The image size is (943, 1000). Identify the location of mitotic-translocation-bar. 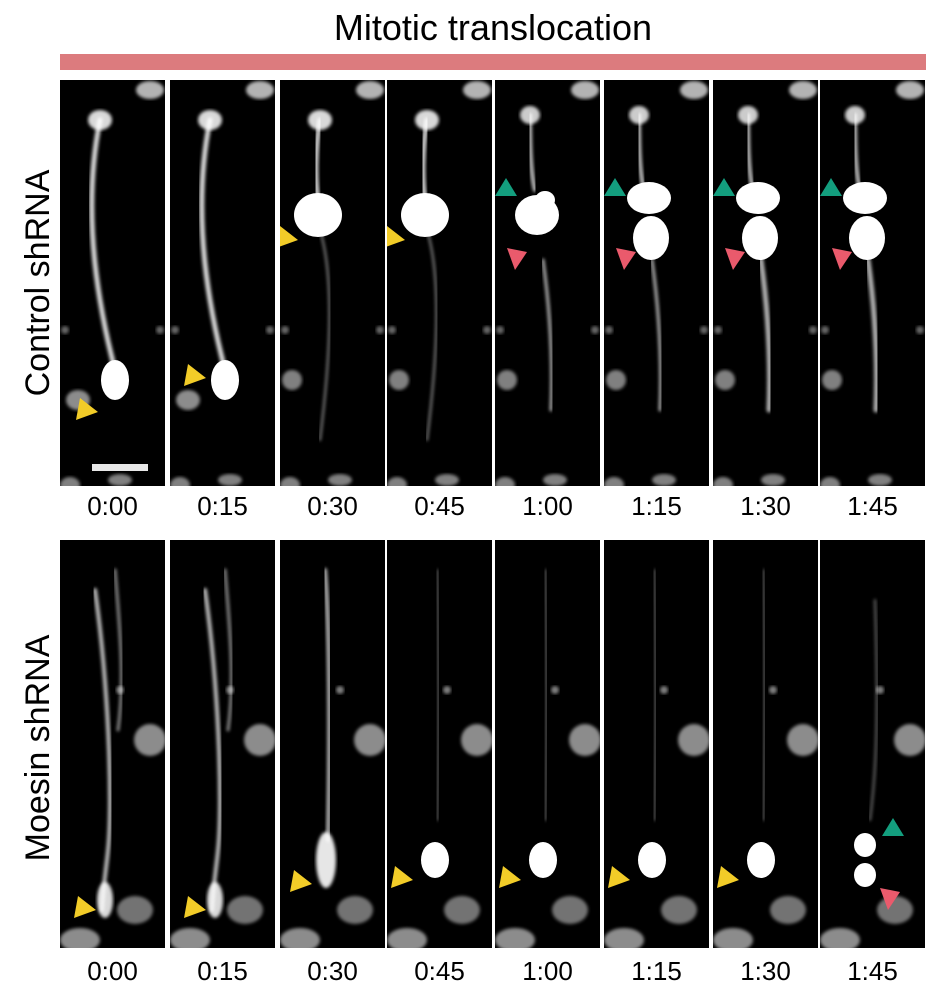
(493, 62).